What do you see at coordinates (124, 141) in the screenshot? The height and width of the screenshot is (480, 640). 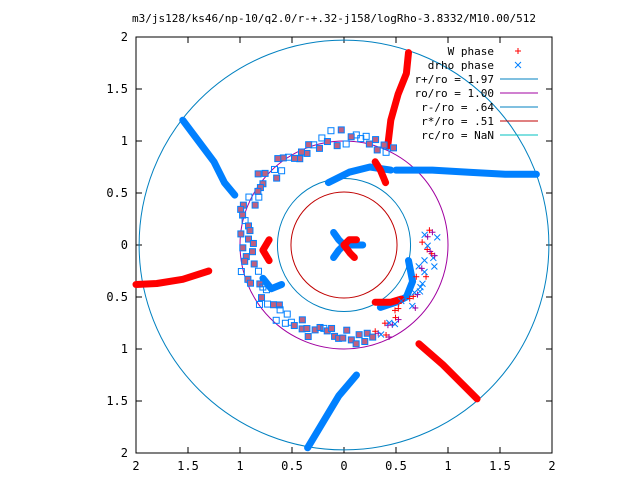 I see `y-tick-label: 1` at bounding box center [124, 141].